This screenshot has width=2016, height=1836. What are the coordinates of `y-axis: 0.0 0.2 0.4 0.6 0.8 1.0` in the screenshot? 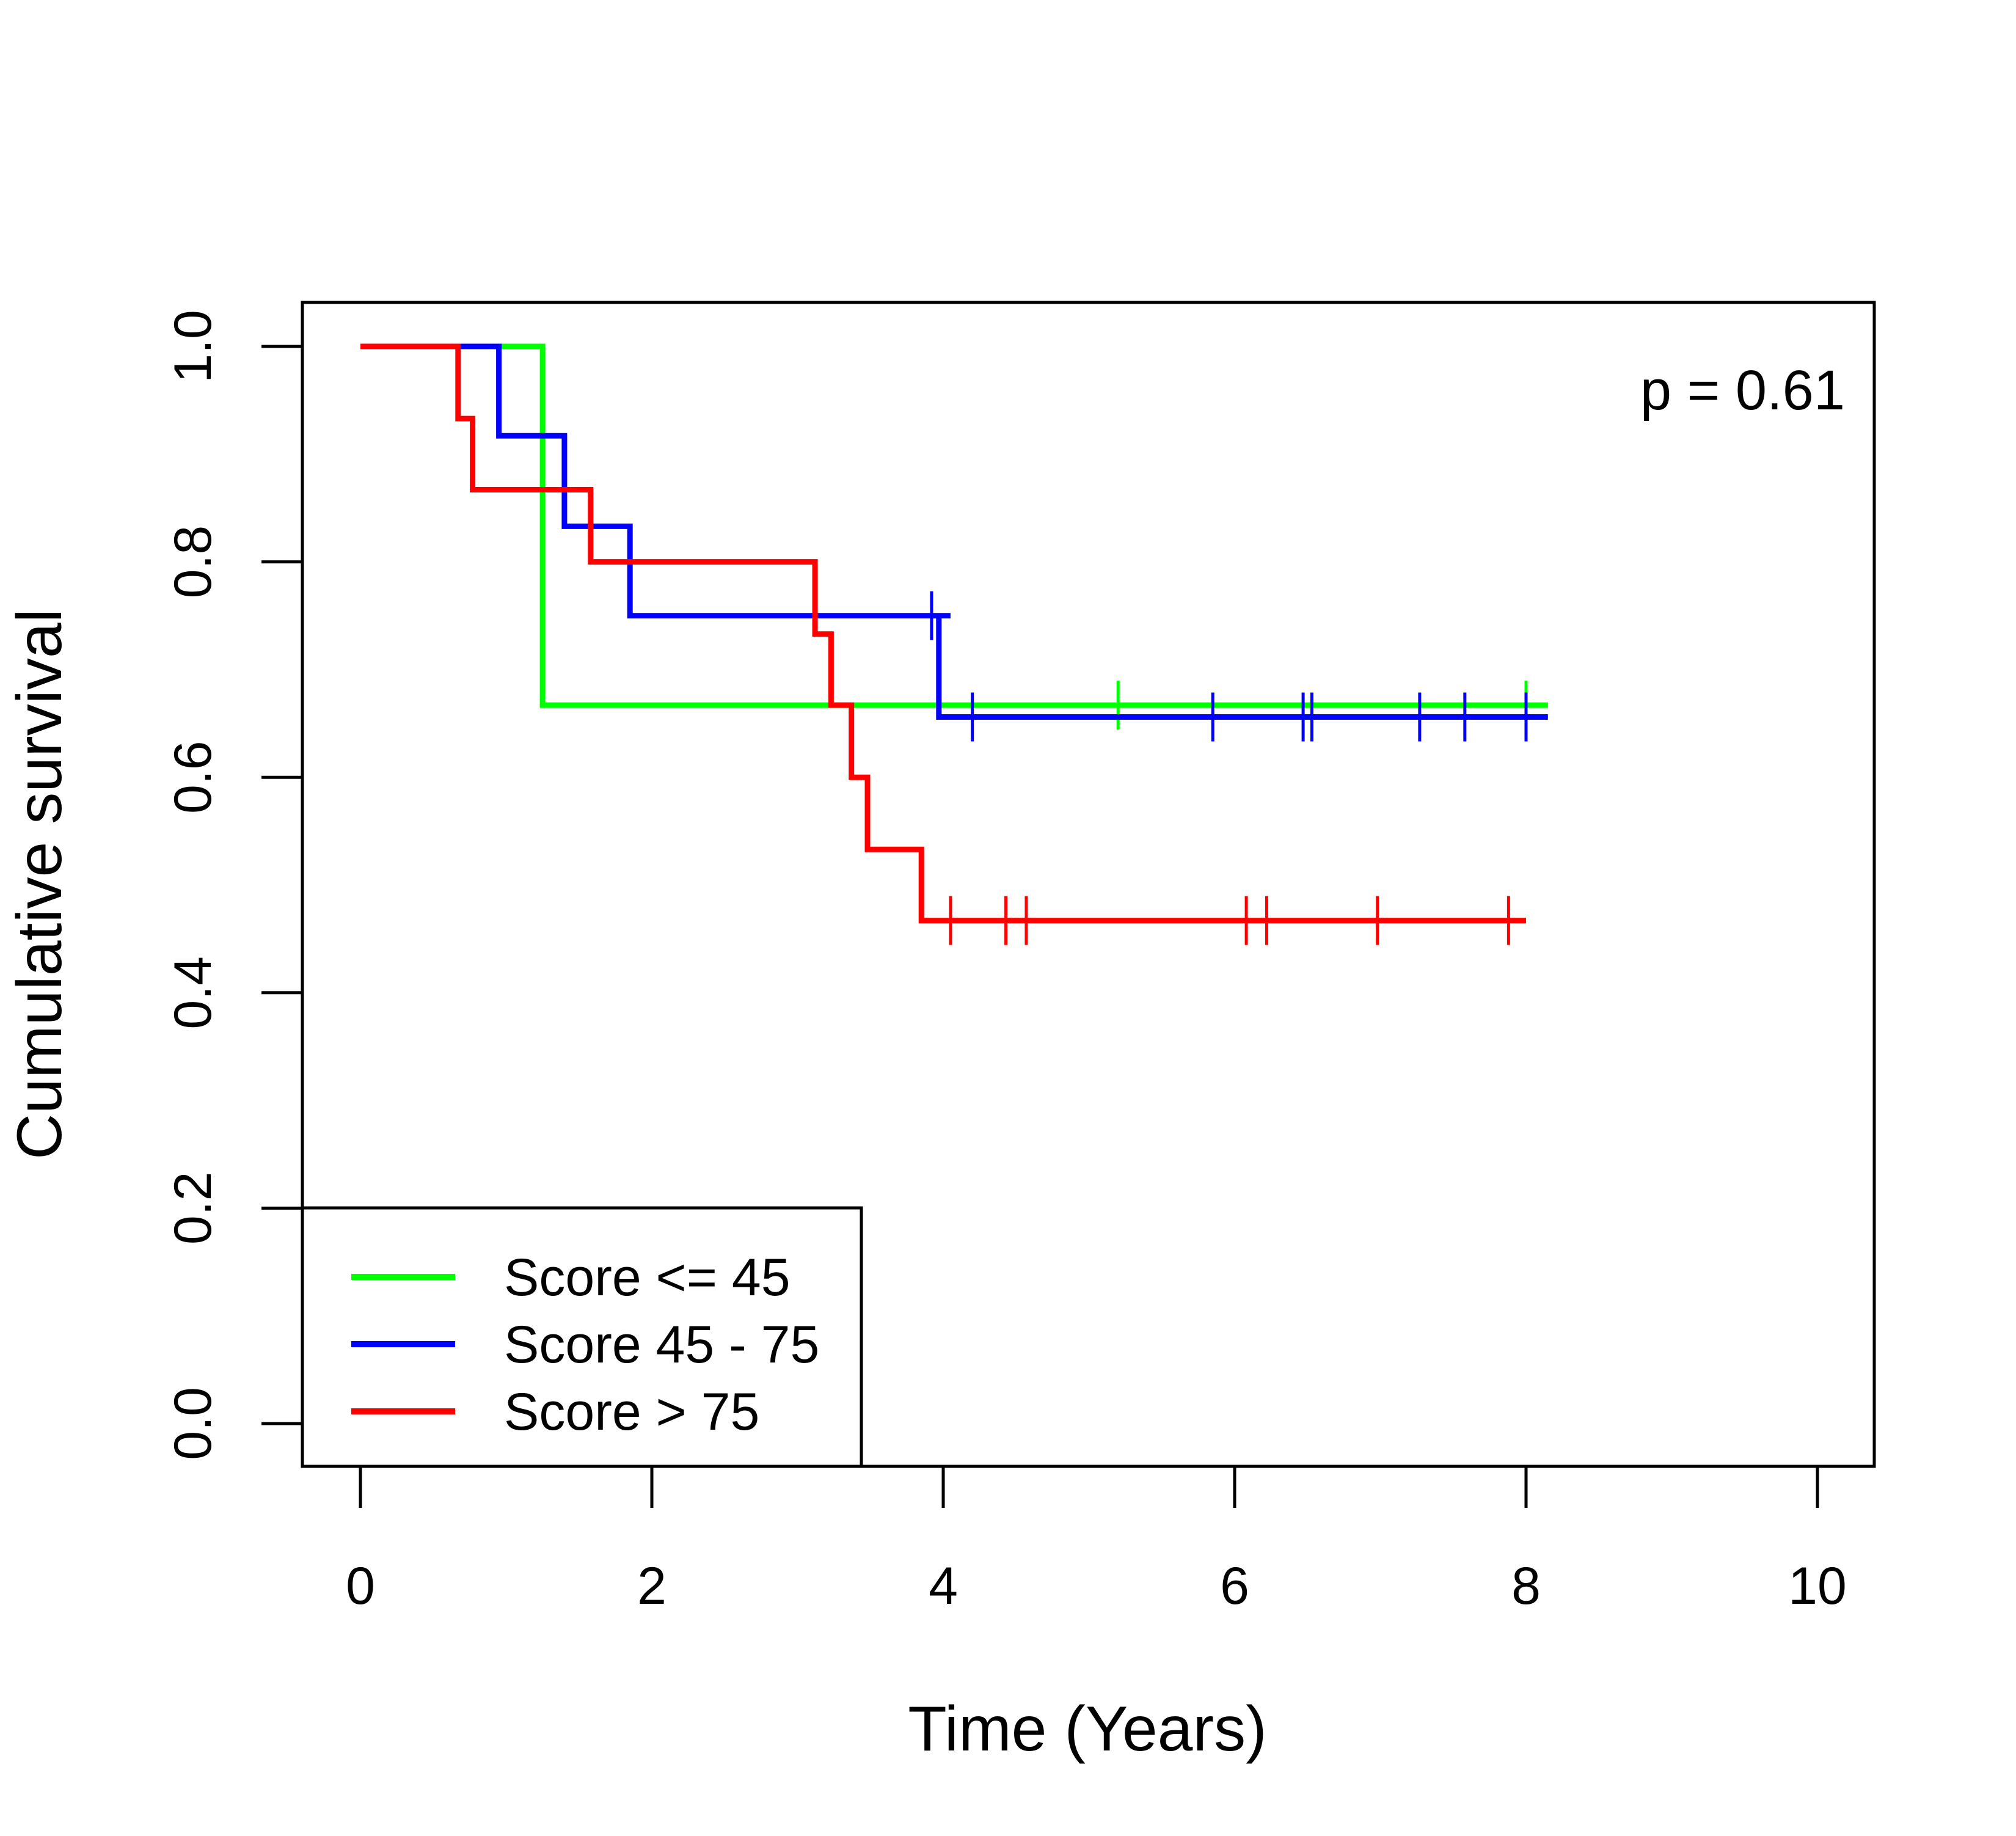 It's located at (233, 885).